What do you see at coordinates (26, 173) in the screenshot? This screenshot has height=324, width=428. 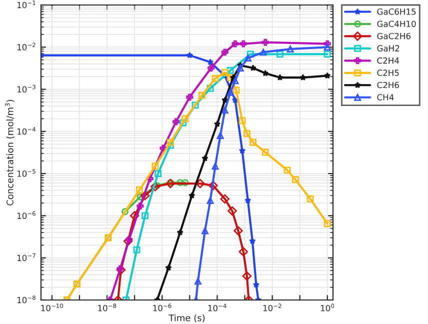 I see `y-tick-label: 10$^{−5}$` at bounding box center [26, 173].